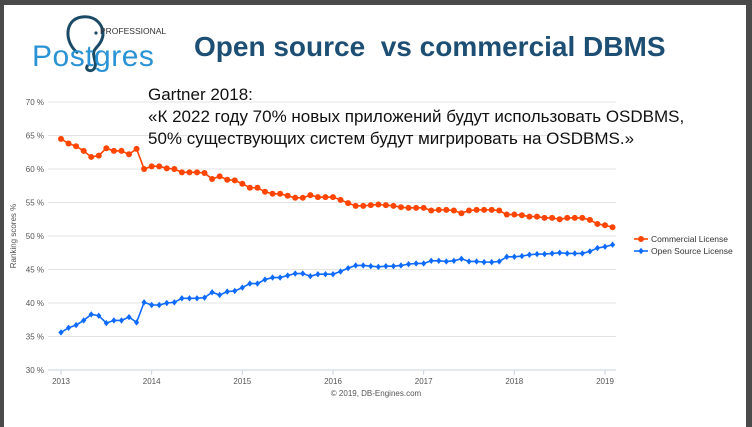 The height and width of the screenshot is (427, 752). Describe the element at coordinates (35, 236) in the screenshot. I see `y-tick-label: 50 %` at that location.